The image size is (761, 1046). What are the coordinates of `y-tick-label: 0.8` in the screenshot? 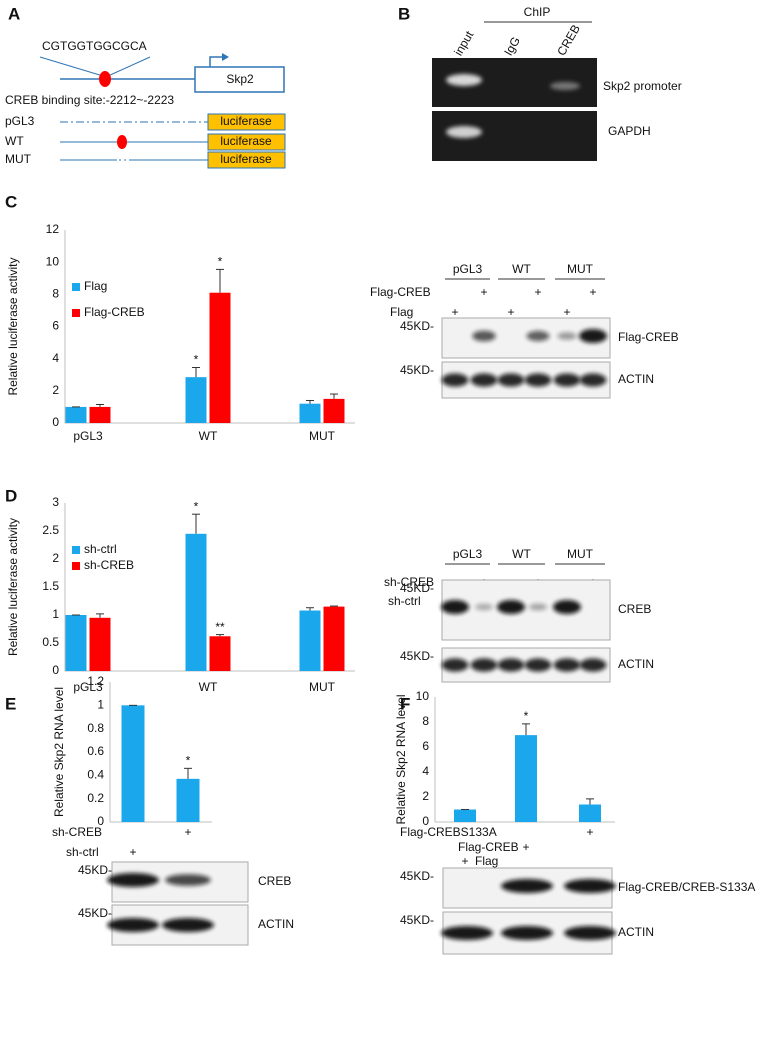 It's located at (95, 728).